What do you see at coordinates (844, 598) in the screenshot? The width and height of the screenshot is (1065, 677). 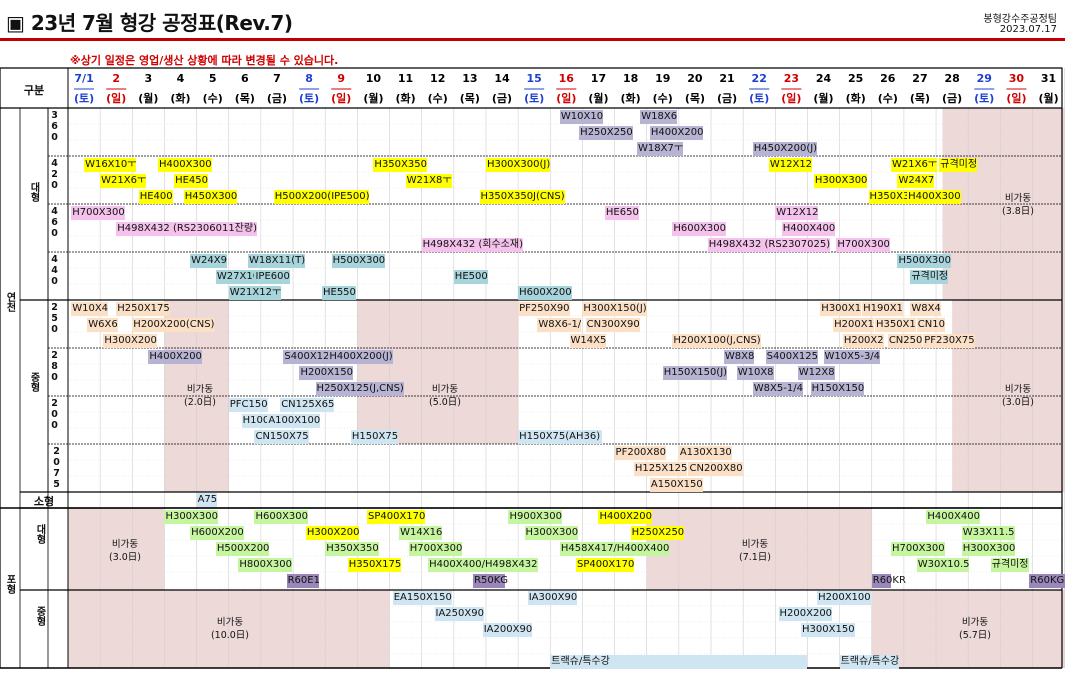 I see `production-bar: H200X100` at bounding box center [844, 598].